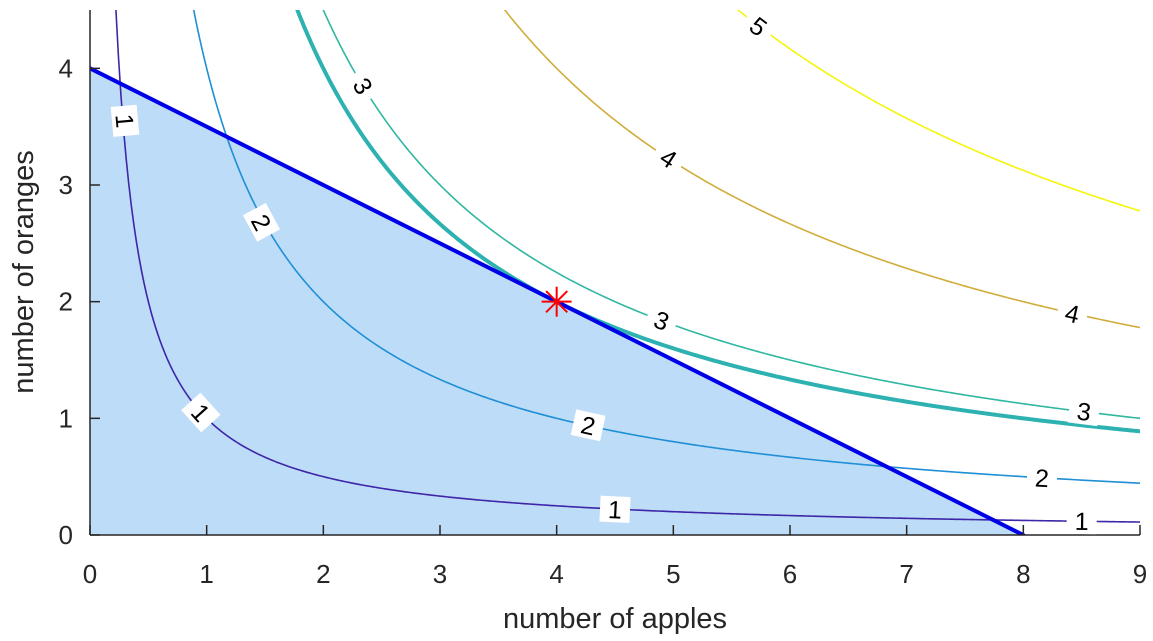 The width and height of the screenshot is (1153, 641). I want to click on optimum-marker-layer, so click(556, 301).